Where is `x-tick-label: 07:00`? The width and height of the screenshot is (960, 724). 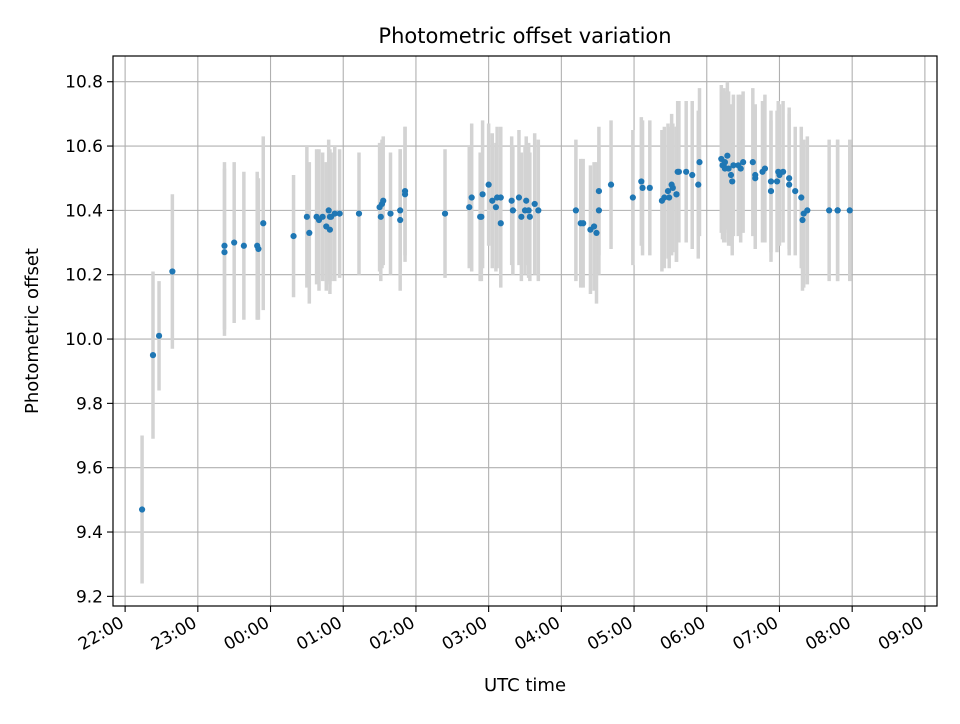
x-tick-label: 07:00 is located at coordinates (756, 634).